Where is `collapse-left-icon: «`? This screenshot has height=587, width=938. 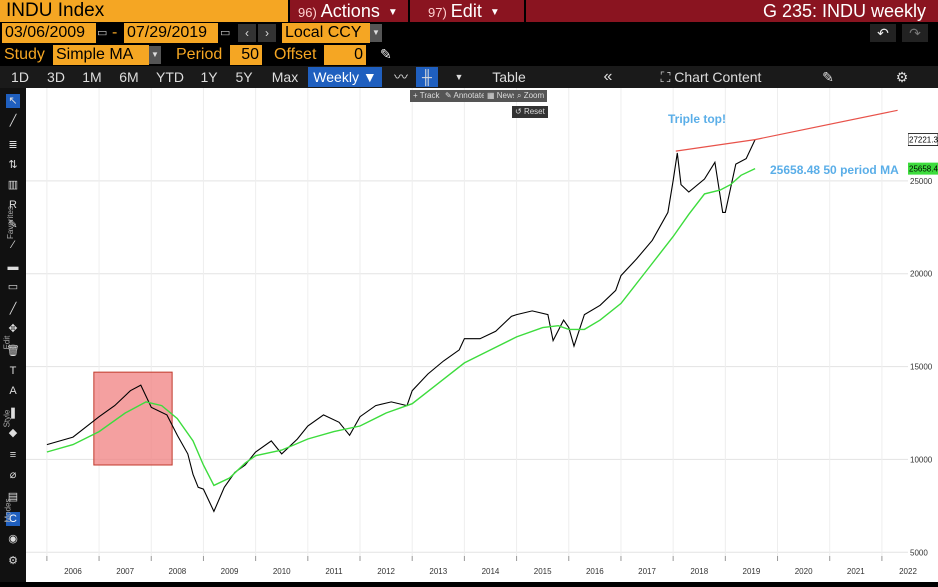
collapse-left-icon: « is located at coordinates (608, 76).